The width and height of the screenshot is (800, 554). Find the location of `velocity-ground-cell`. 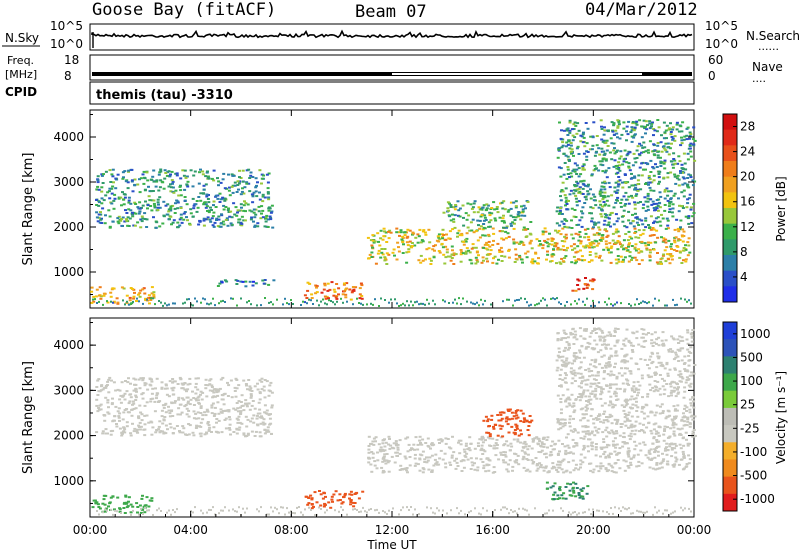

velocity-ground-cell is located at coordinates (113, 514).